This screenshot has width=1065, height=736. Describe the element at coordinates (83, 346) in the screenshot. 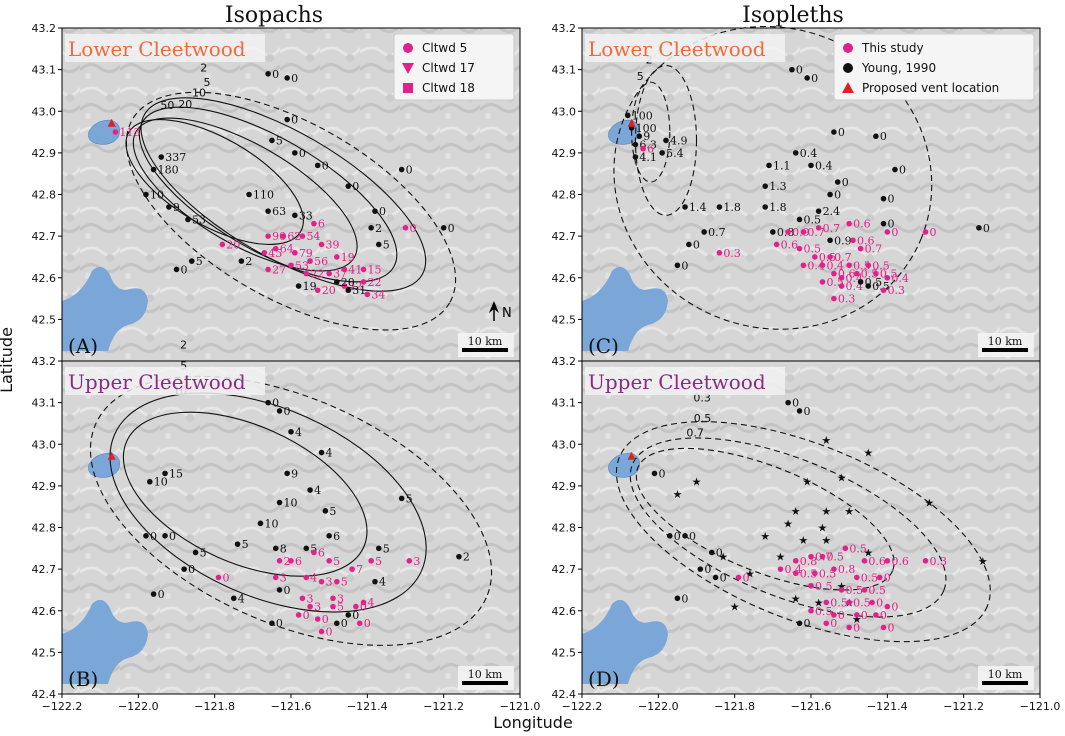

I see `panel-letter: (A)` at that location.